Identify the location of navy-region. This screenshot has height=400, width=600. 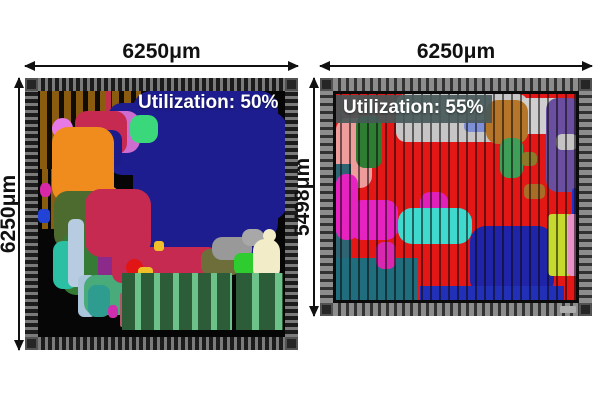
(248, 212).